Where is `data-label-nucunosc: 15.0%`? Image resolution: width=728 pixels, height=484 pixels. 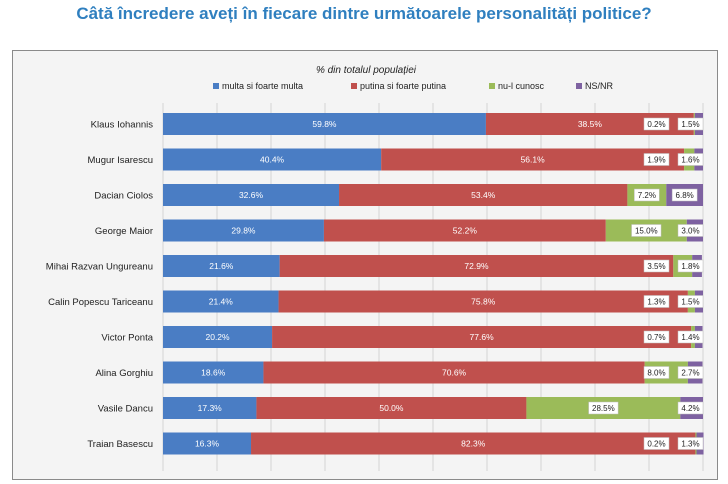 data-label-nucunosc: 15.0% is located at coordinates (646, 231).